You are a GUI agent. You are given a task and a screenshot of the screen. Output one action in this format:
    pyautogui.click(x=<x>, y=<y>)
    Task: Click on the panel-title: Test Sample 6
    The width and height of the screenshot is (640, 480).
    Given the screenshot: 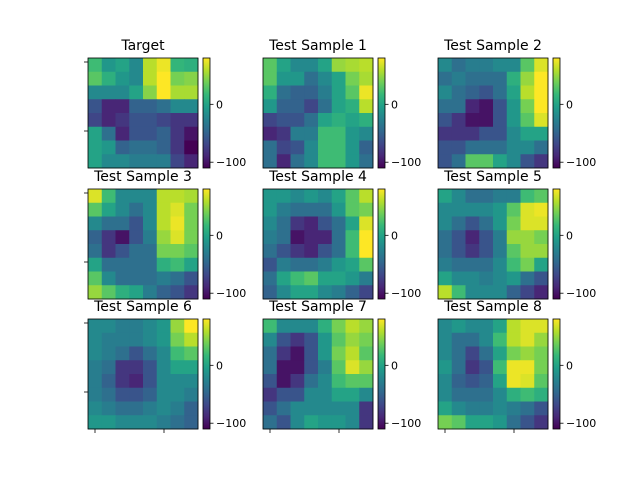 What is the action you would take?
    pyautogui.click(x=142, y=307)
    